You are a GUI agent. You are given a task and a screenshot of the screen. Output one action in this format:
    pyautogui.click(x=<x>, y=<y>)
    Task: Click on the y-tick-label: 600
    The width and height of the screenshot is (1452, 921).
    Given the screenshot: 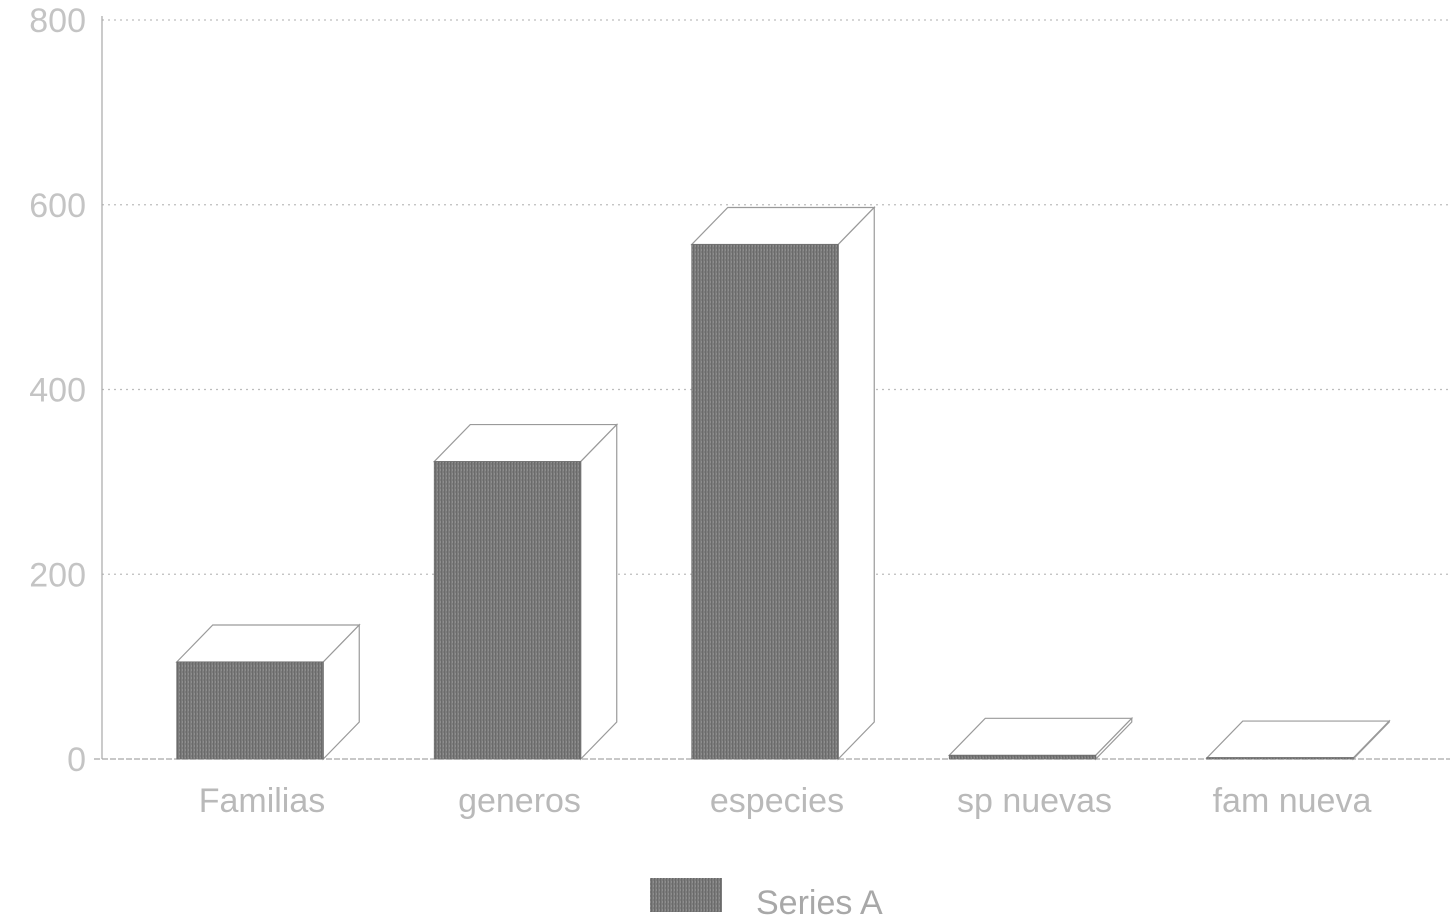 What is the action you would take?
    pyautogui.click(x=57, y=206)
    